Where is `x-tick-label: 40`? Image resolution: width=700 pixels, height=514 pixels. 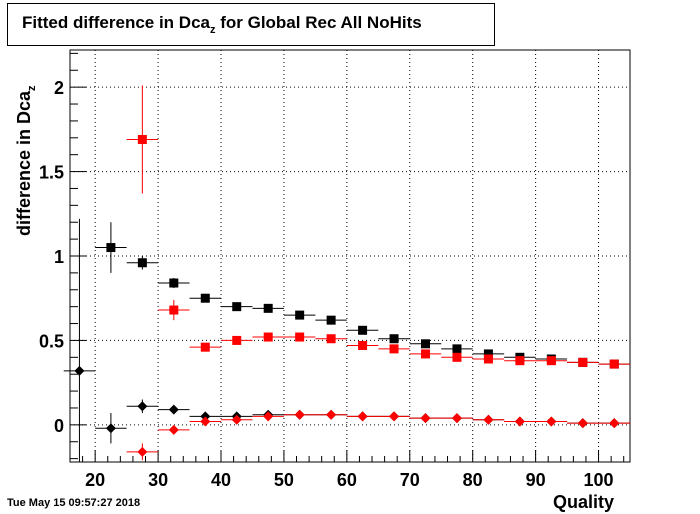 x-tick-label: 40 is located at coordinates (221, 480).